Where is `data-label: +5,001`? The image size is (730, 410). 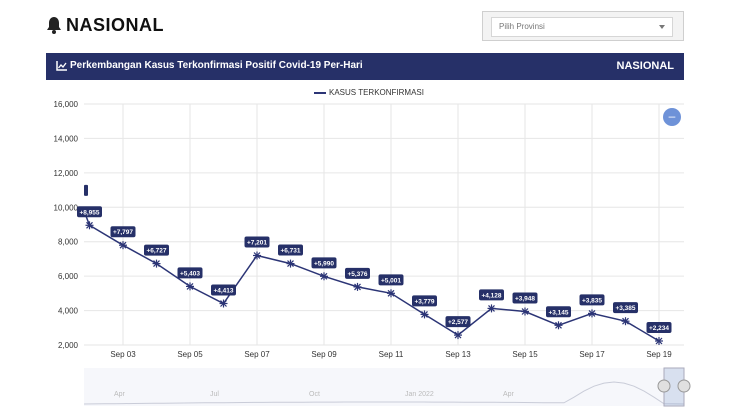 data-label: +5,001 is located at coordinates (391, 280).